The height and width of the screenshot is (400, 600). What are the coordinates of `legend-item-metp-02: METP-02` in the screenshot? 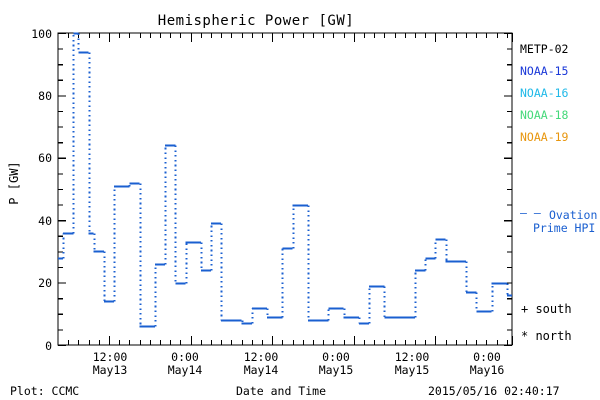 It's located at (544, 49).